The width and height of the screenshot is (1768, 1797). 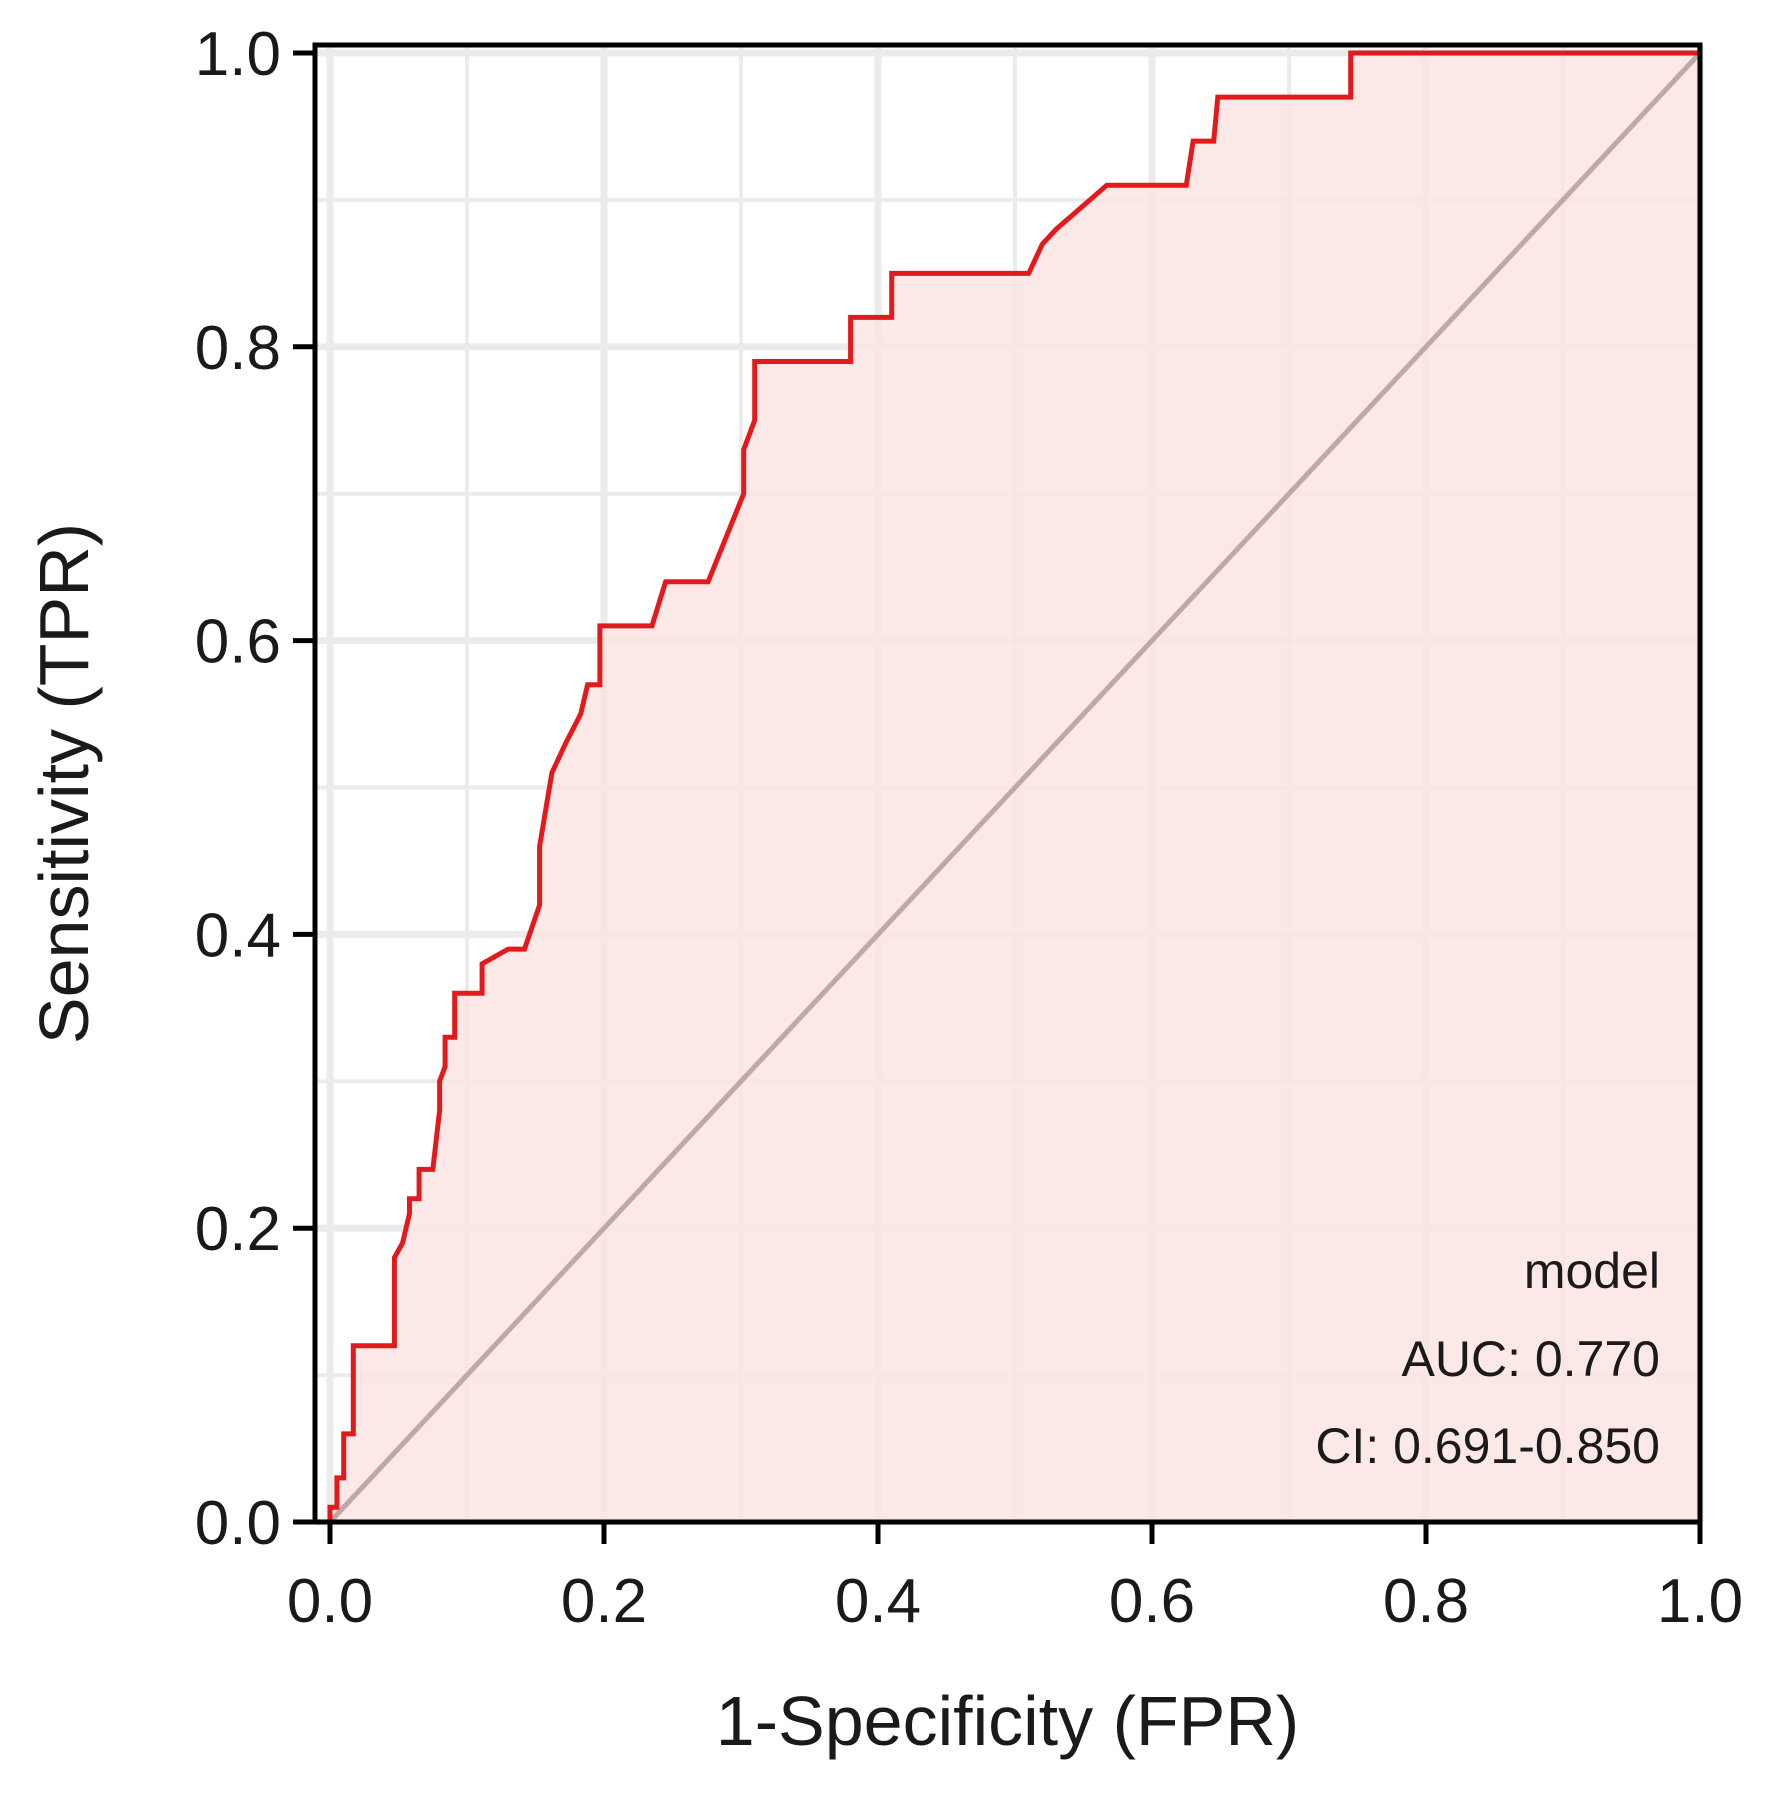 I want to click on y-tick-label: 0.2, so click(x=238, y=1229).